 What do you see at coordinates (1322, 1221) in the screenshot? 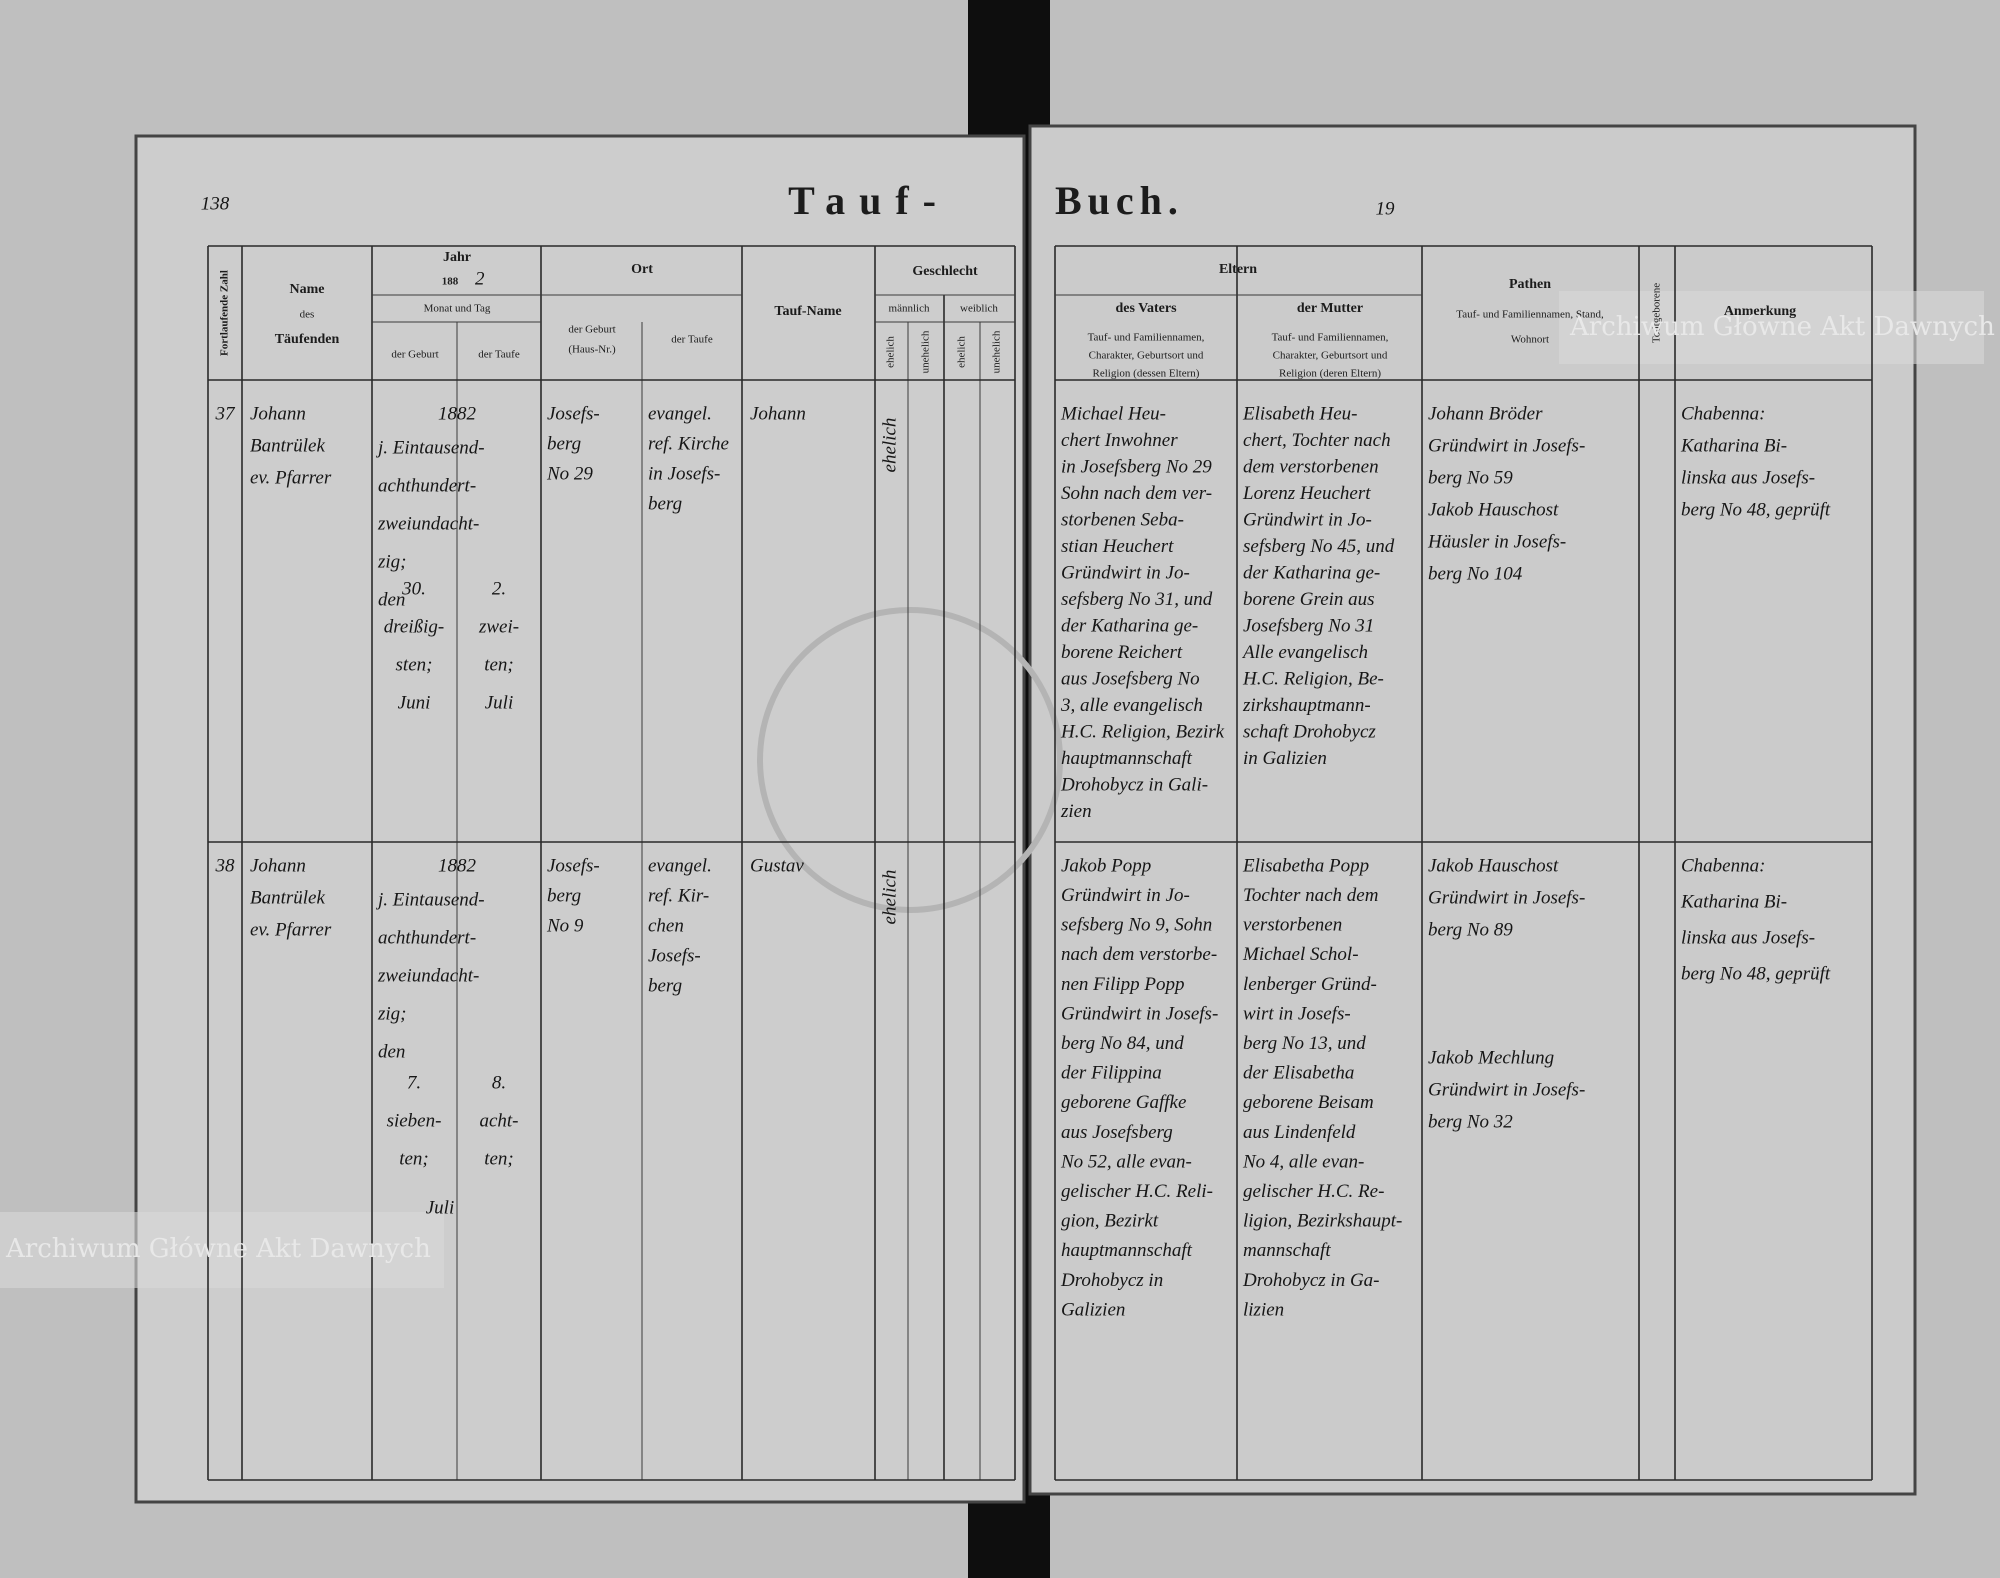
I see `entry-mother: ligion, Bezirkshaupt-` at bounding box center [1322, 1221].